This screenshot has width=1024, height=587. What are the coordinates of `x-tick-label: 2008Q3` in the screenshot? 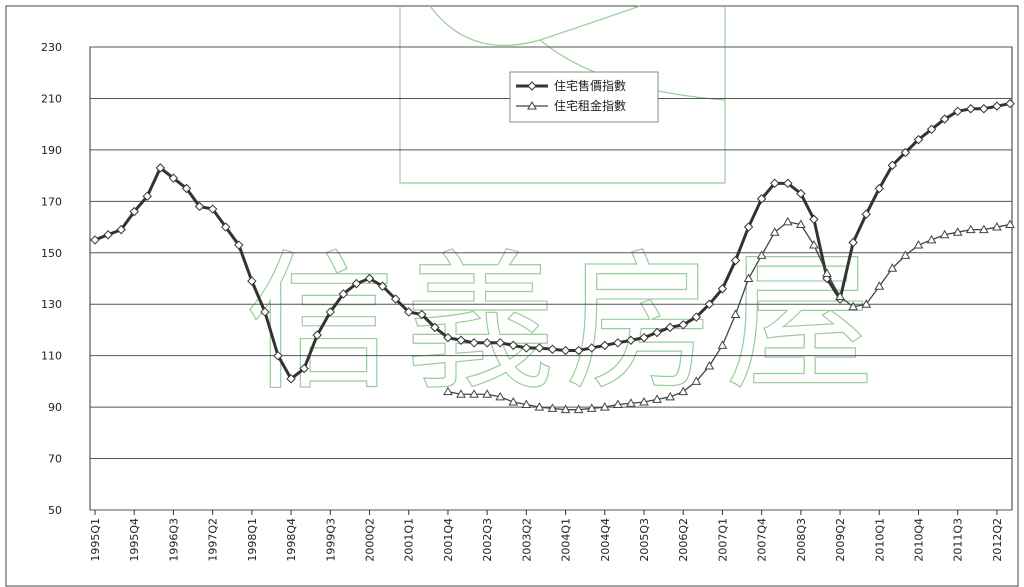 It's located at (801, 540).